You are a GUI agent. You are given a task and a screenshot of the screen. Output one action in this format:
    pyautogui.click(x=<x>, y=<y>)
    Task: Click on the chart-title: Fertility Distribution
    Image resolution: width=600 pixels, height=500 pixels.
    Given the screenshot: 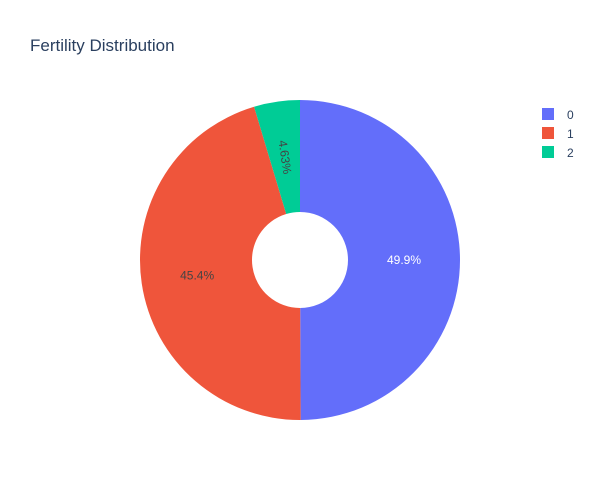 What is the action you would take?
    pyautogui.click(x=102, y=45)
    